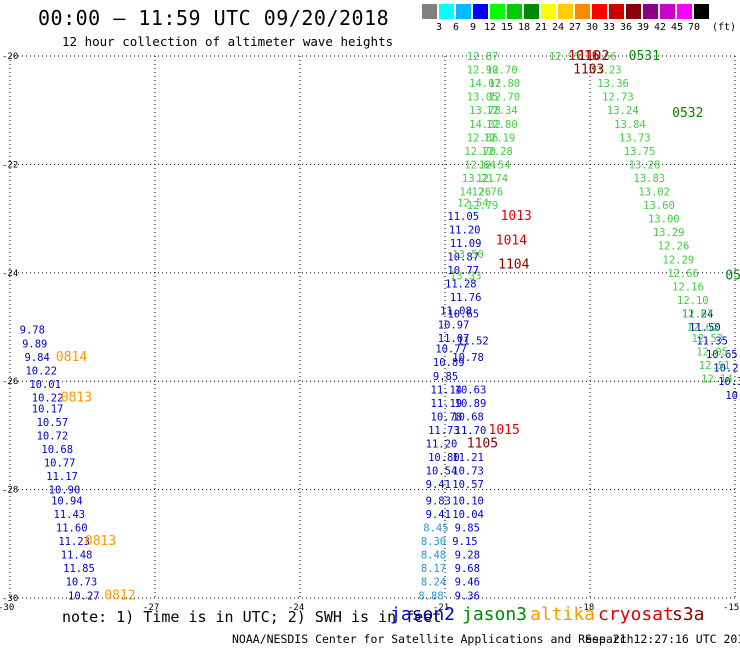  What do you see at coordinates (659, 206) in the screenshot?
I see `data-label-jason3-values: 13.60` at bounding box center [659, 206].